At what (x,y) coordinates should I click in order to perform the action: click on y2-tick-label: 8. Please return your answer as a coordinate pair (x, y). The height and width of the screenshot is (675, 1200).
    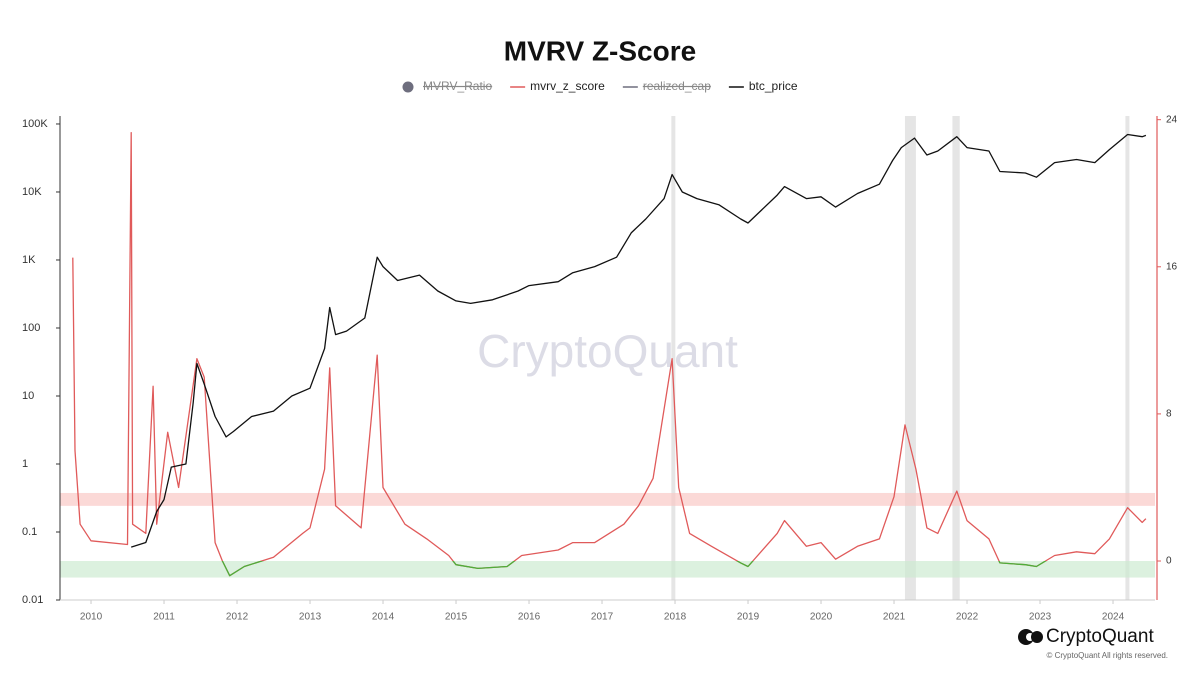
    Looking at the image, I should click on (1169, 414).